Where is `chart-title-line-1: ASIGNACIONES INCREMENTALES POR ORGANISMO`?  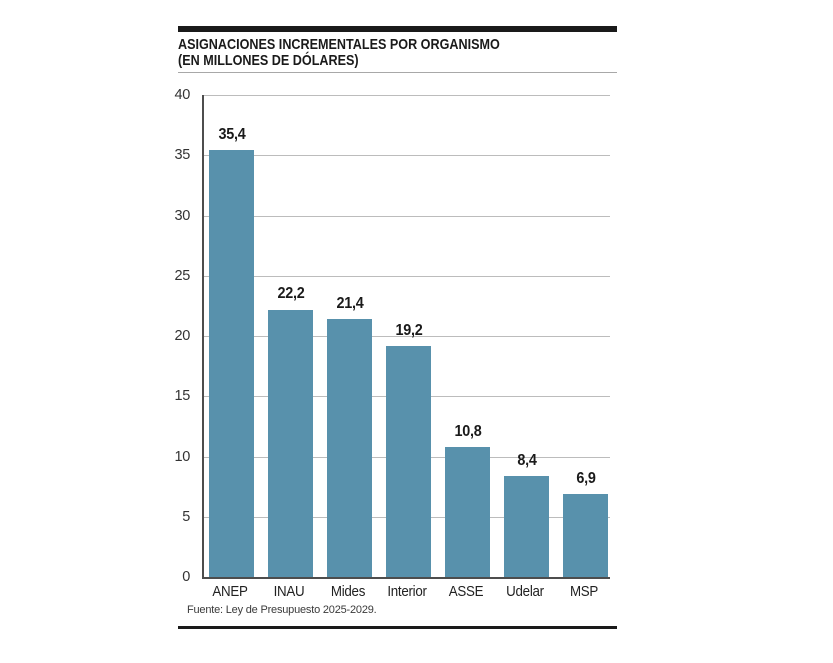 chart-title-line-1: ASIGNACIONES INCREMENTALES POR ORGANISMO is located at coordinates (339, 44).